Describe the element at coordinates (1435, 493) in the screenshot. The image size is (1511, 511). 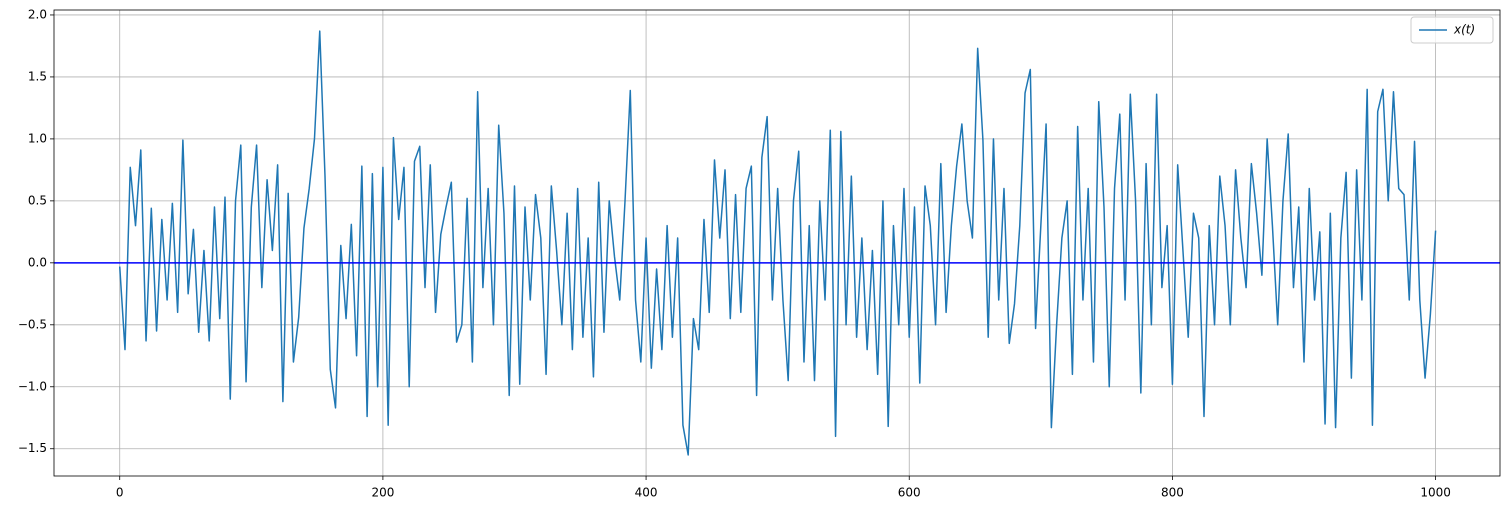
I see `x-tick-label: 1000` at that location.